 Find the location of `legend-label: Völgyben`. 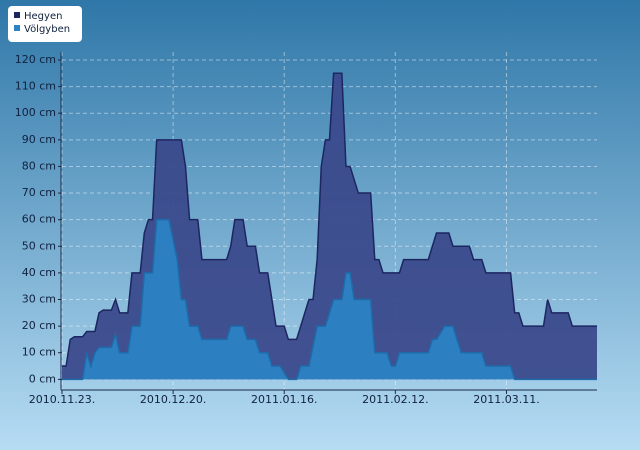

legend-label: Völgyben is located at coordinates (47, 29).